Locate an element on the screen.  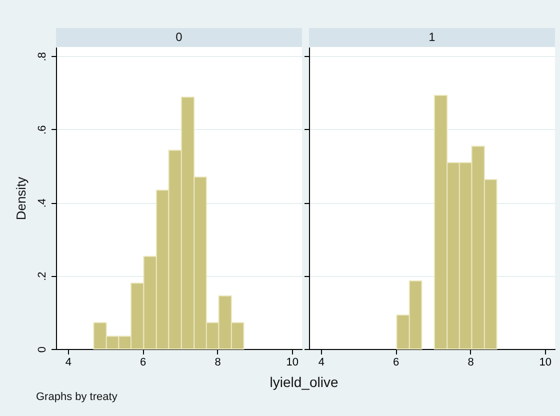
y-tick-label: 0 is located at coordinates (42, 349).